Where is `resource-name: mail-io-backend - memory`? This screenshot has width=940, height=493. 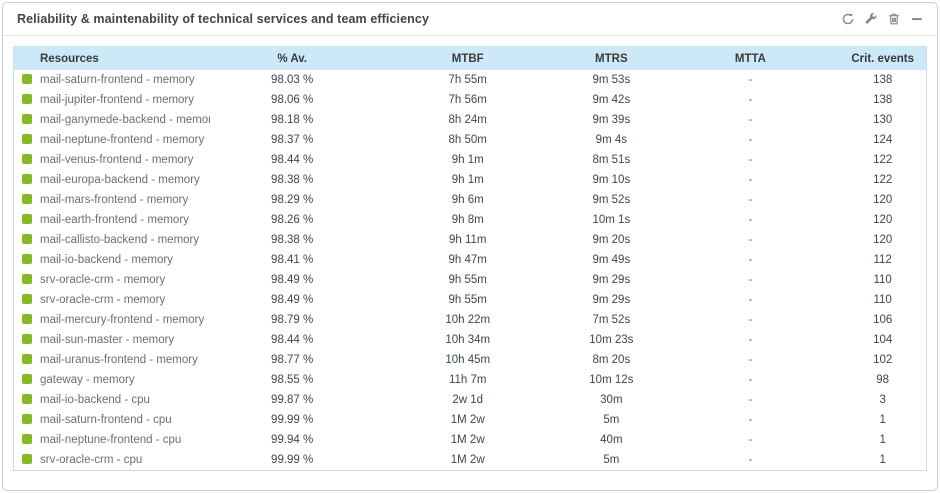
resource-name: mail-io-backend - memory is located at coordinates (106, 260).